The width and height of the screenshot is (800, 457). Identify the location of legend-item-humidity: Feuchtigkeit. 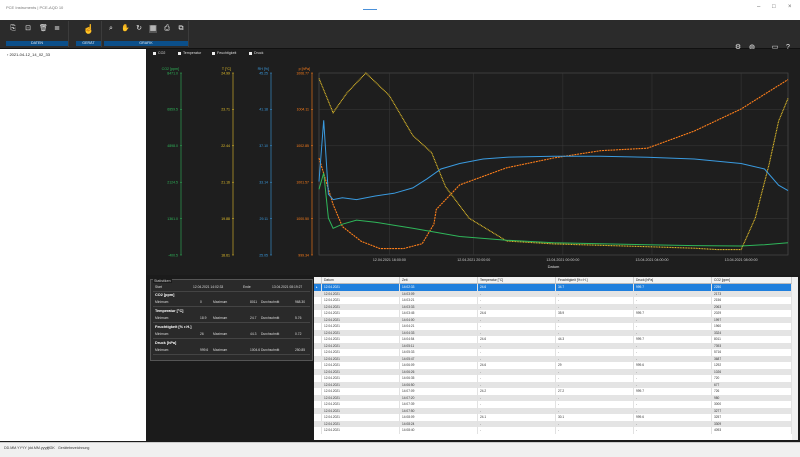
(224, 53).